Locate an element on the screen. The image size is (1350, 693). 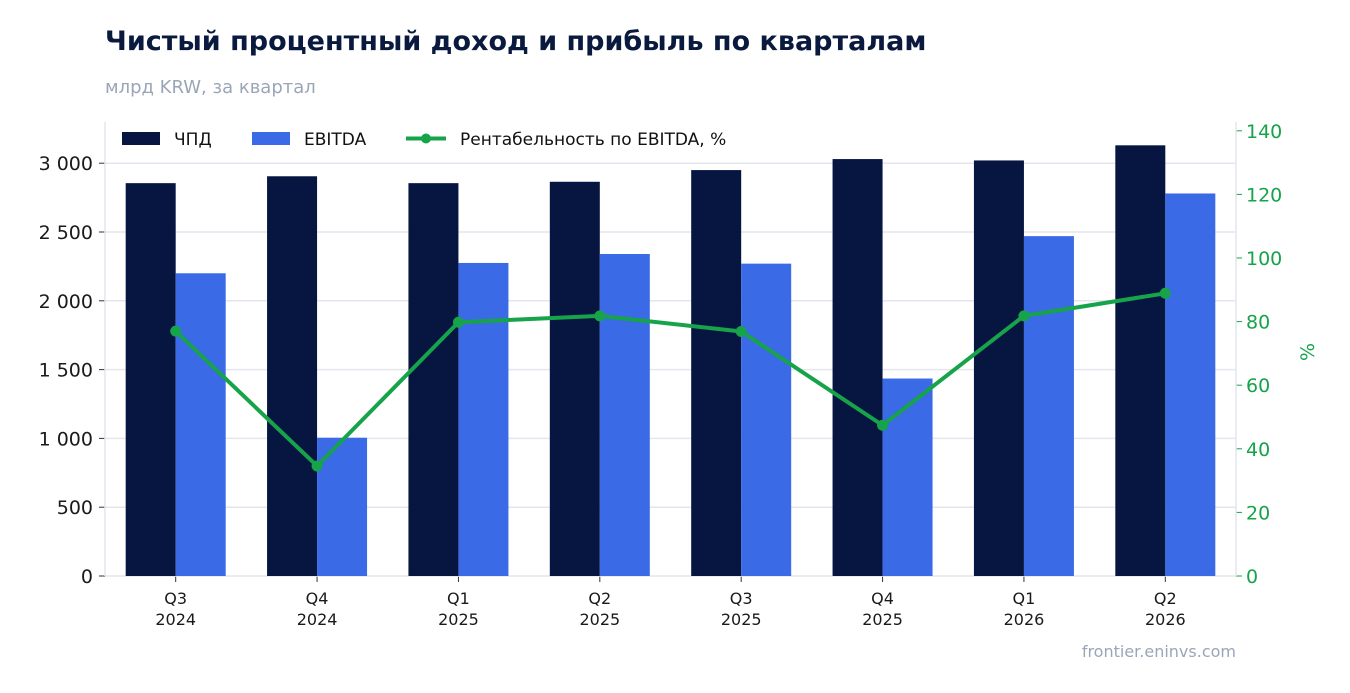
y-right-tick-label: 100 is located at coordinates (1264, 259).